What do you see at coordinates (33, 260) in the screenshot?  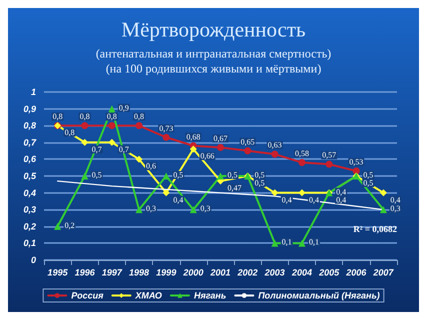 I see `y-tick-label: 0` at bounding box center [33, 260].